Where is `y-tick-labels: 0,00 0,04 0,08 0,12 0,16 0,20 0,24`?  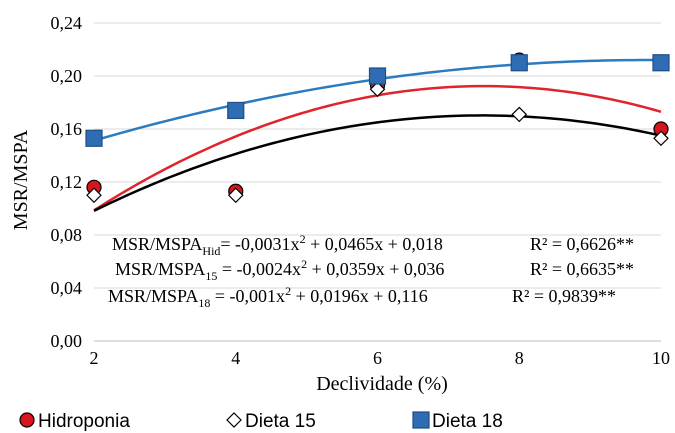
y-tick-labels: 0,00 0,04 0,08 0,12 0,16 0,20 0,24 is located at coordinates (67, 182).